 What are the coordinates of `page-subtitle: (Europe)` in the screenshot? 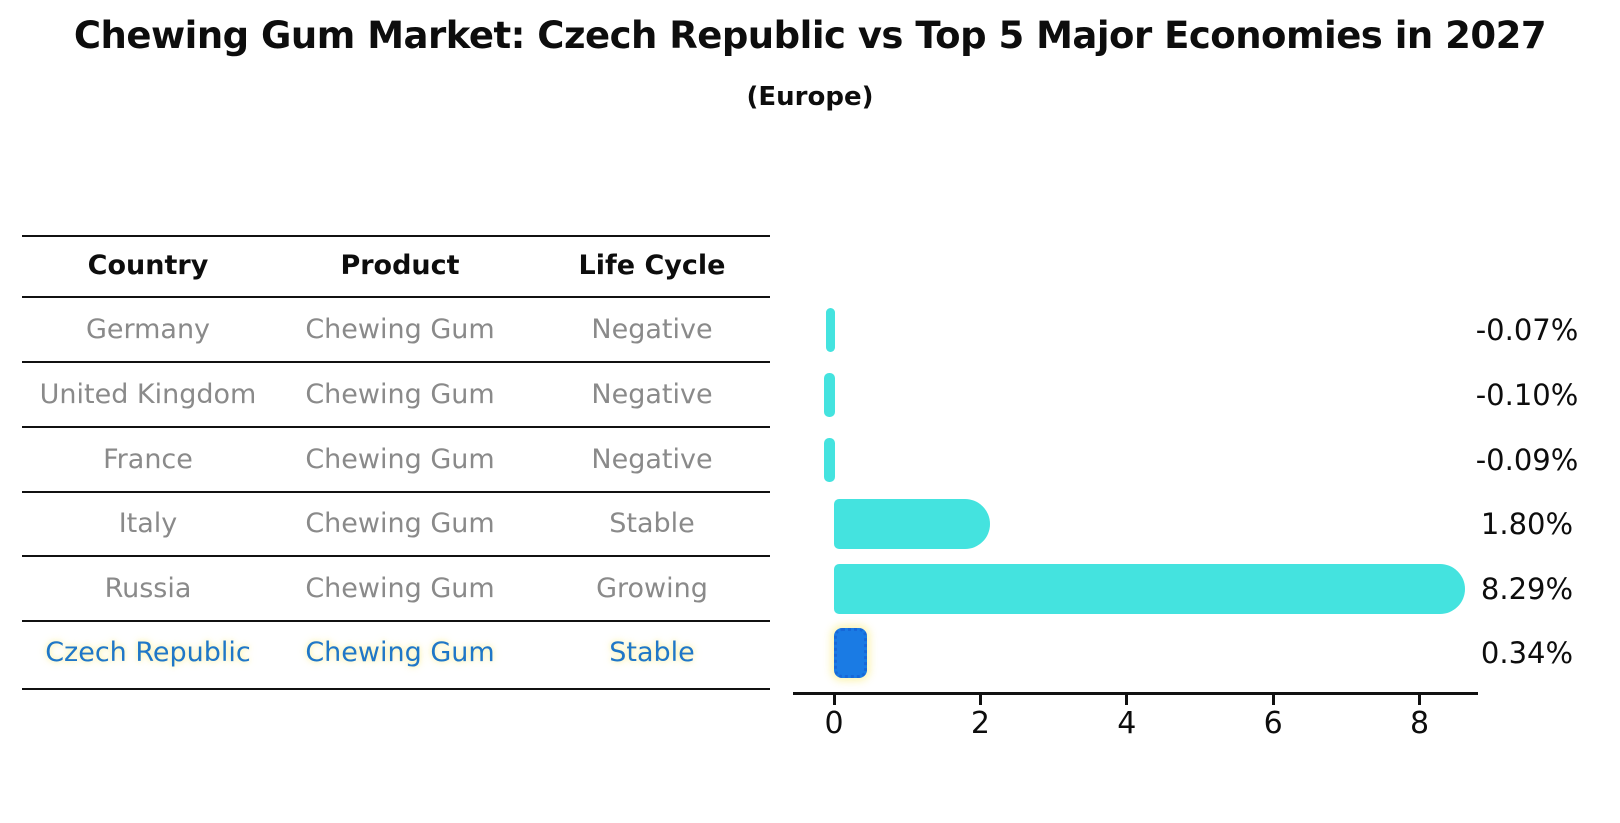 It's located at (810, 97).